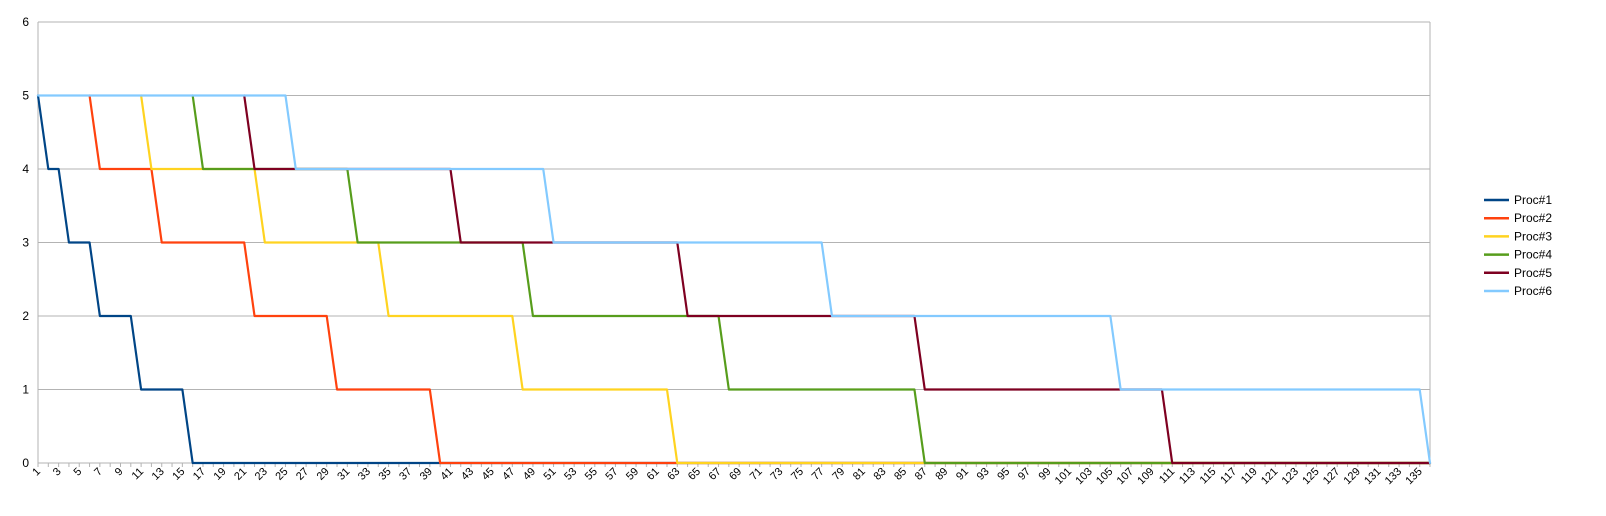 The width and height of the screenshot is (1606, 516). What do you see at coordinates (98, 472) in the screenshot?
I see `x-tick-label: 7` at bounding box center [98, 472].